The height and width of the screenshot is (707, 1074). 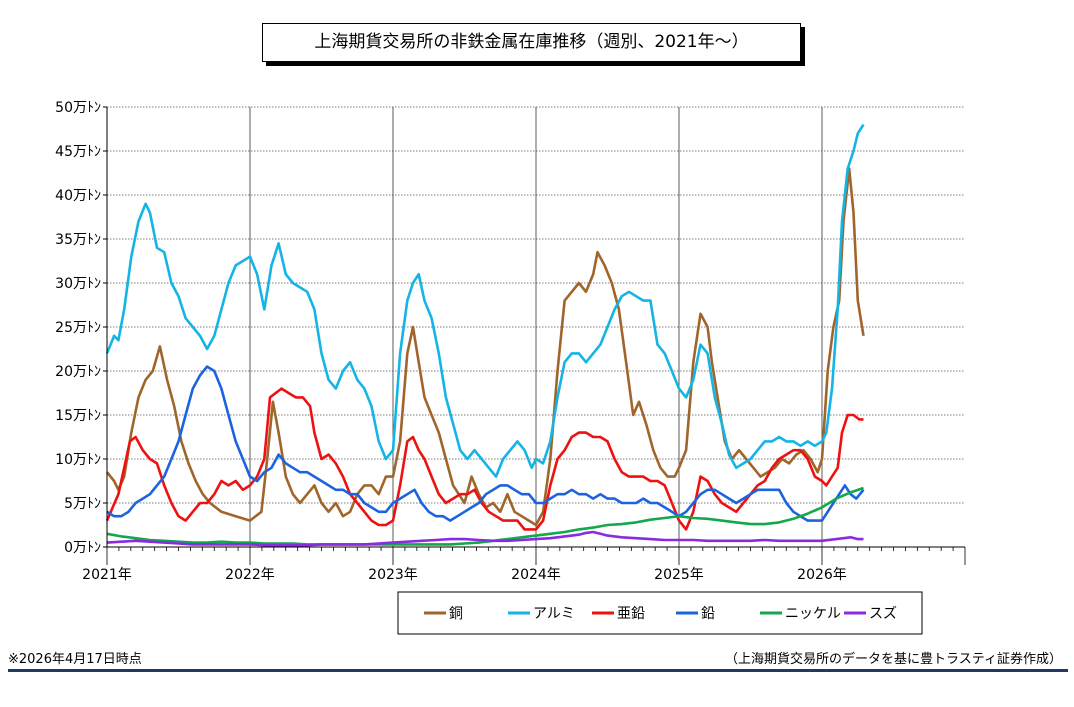 I want to click on series-line-亜鉛, so click(x=484, y=459).